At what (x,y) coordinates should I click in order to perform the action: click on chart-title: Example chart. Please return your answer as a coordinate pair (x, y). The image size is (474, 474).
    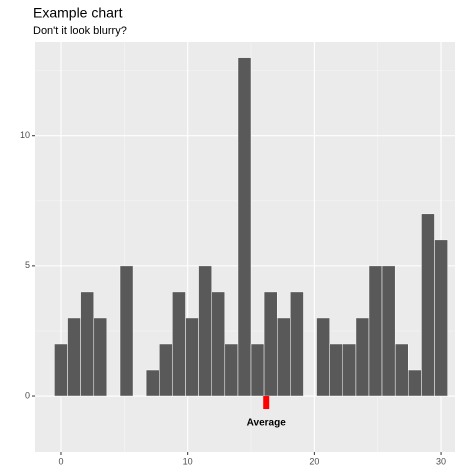
    Looking at the image, I should click on (78, 13).